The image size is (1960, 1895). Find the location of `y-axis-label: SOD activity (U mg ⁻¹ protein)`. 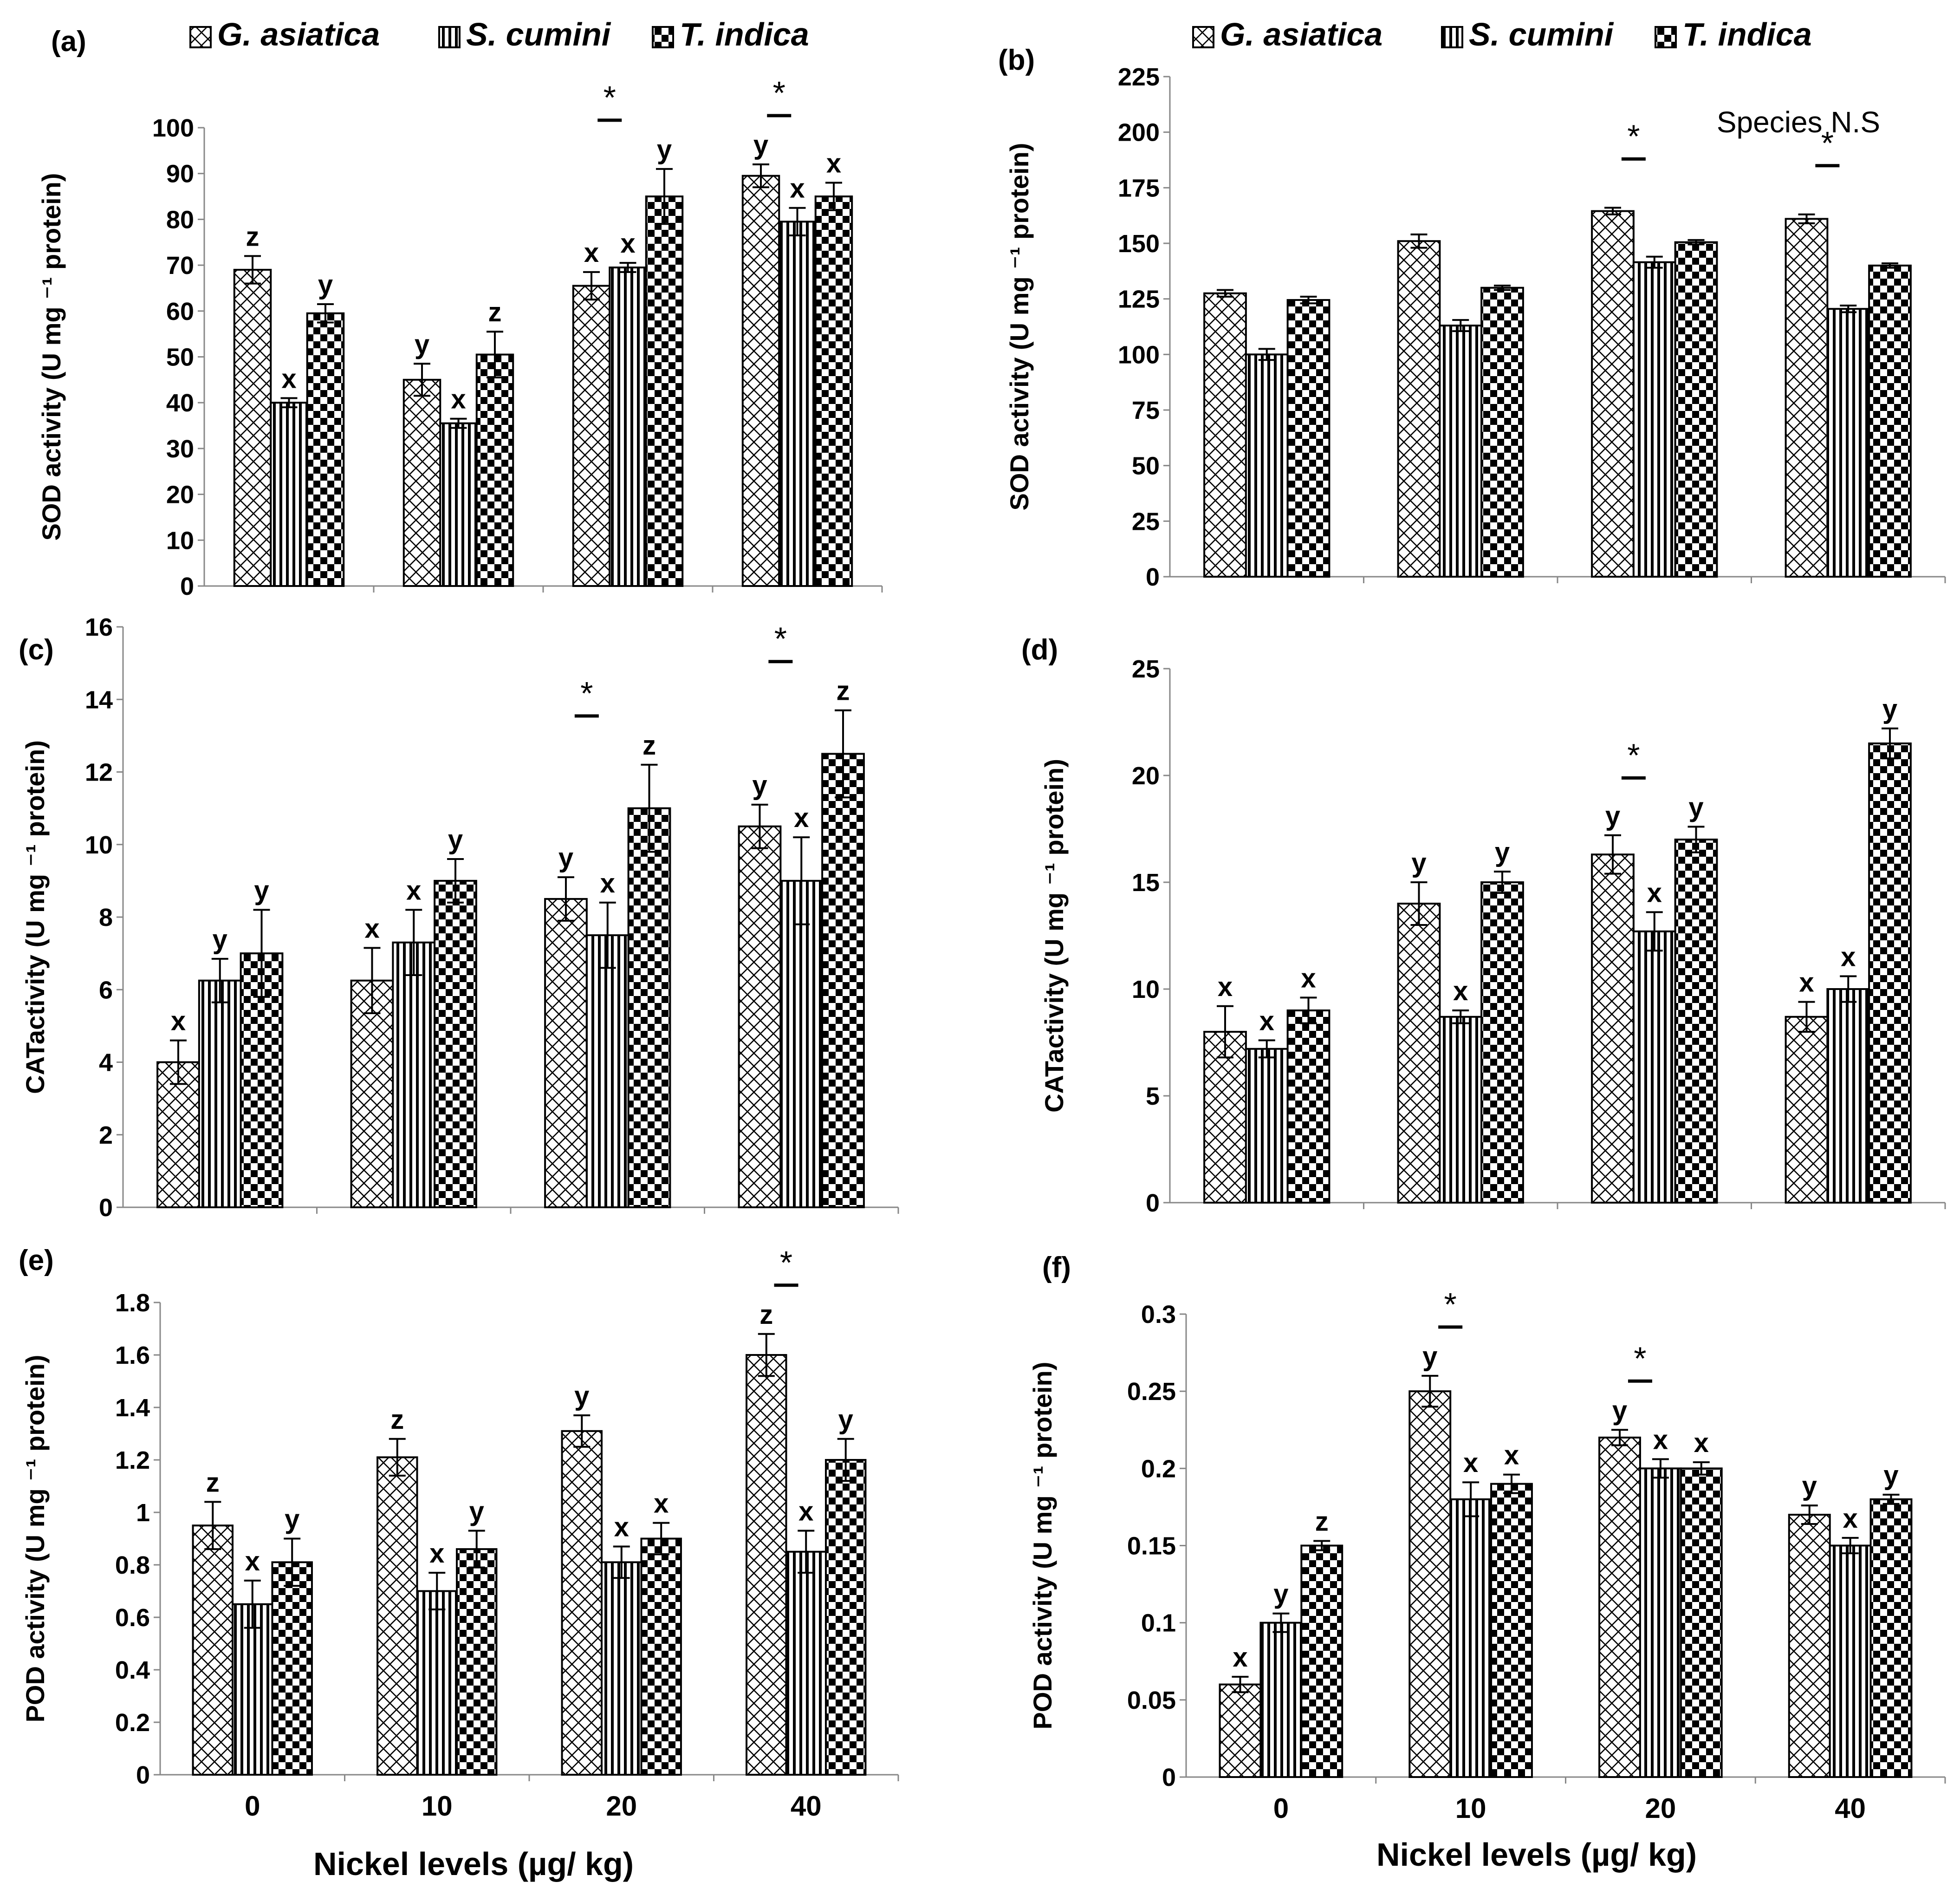

y-axis-label: SOD activity (U mg ⁻¹ protein) is located at coordinates (51, 357).